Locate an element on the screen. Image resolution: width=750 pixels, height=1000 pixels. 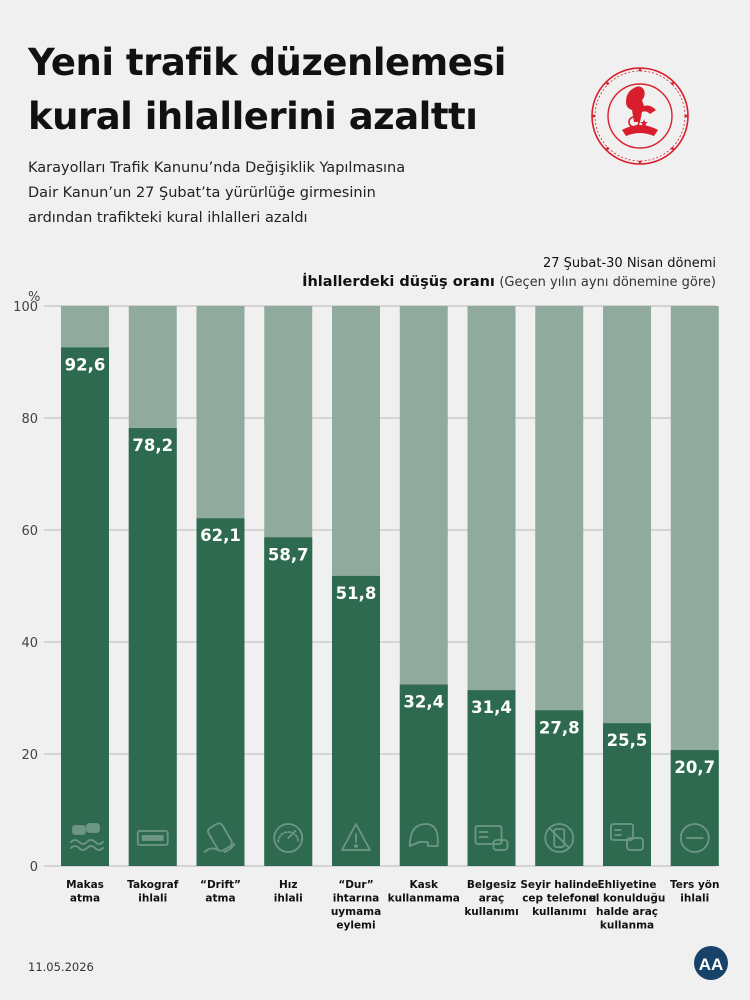
x-category-label: eylemi is located at coordinates (355, 926).